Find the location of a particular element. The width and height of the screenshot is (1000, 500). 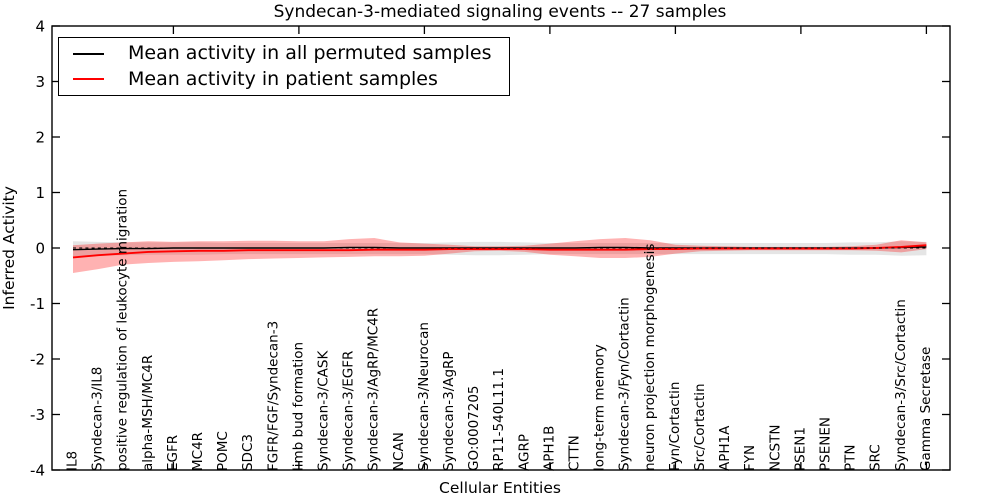

y-tick-label: -4 is located at coordinates (37, 471).